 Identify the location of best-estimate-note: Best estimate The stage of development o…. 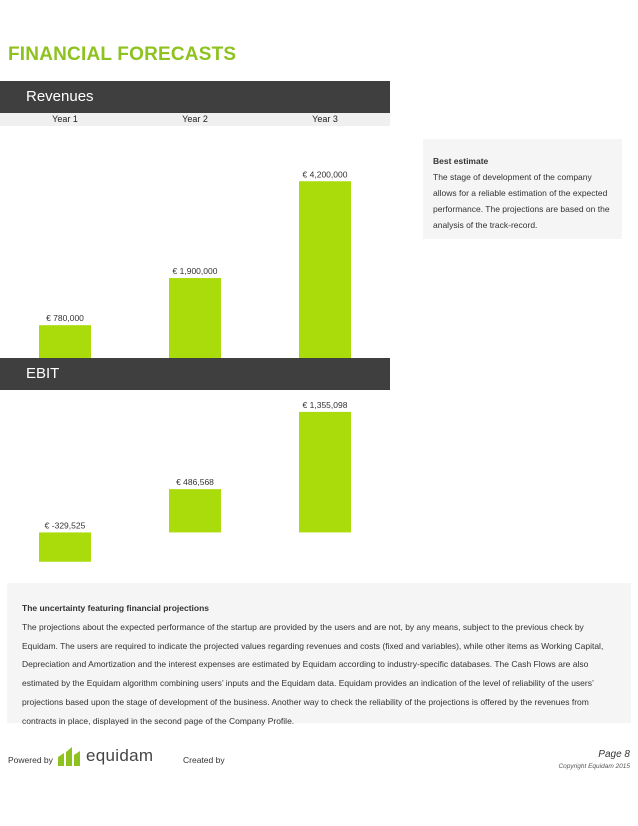
(522, 189).